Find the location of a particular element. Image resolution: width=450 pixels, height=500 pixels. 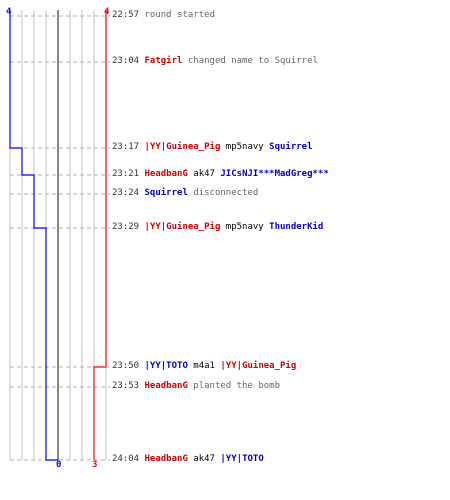

blue-start-count: 4 is located at coordinates (9, 12).